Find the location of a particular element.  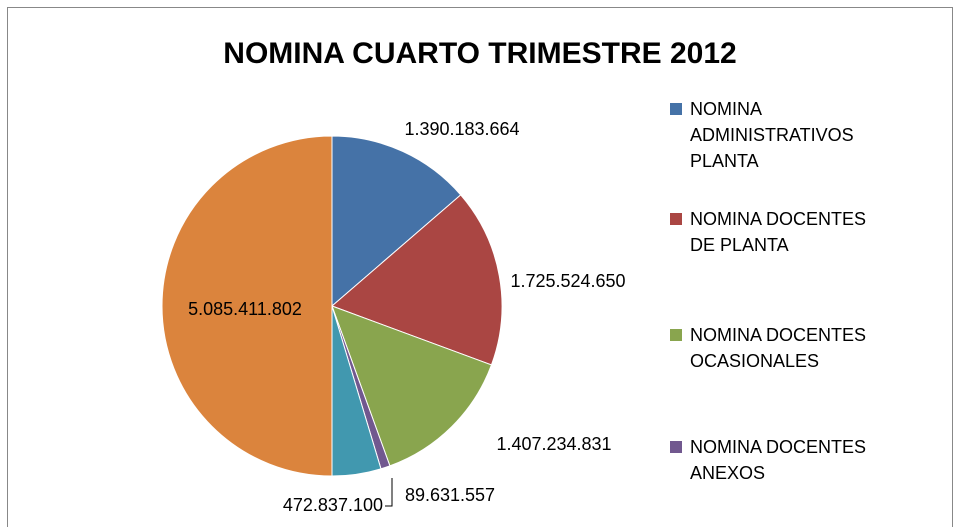

data-label: 5.085.411.802 is located at coordinates (245, 309).